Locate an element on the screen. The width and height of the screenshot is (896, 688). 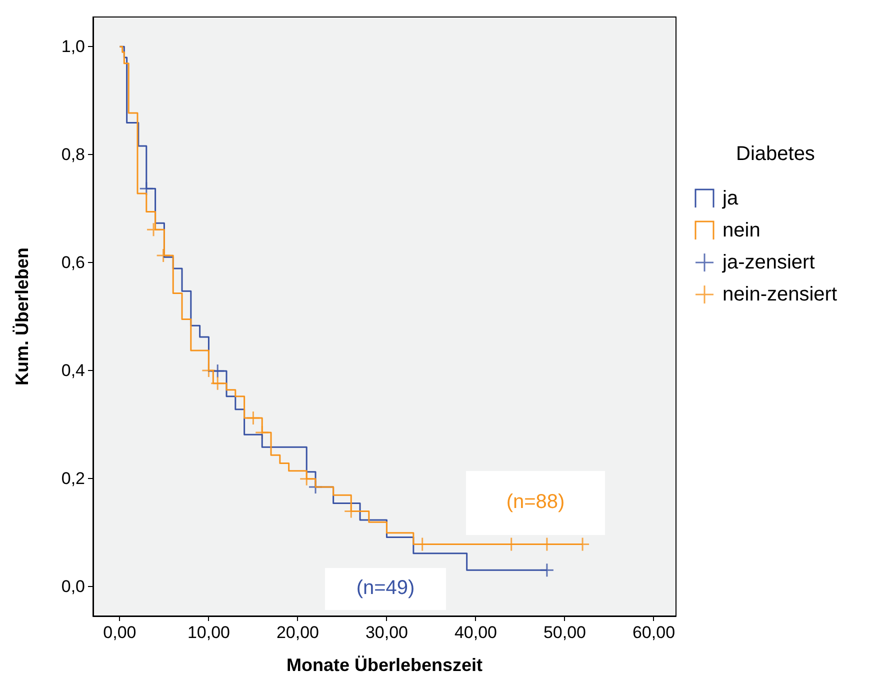
y-tick-label: 1,0 is located at coordinates (73, 46).